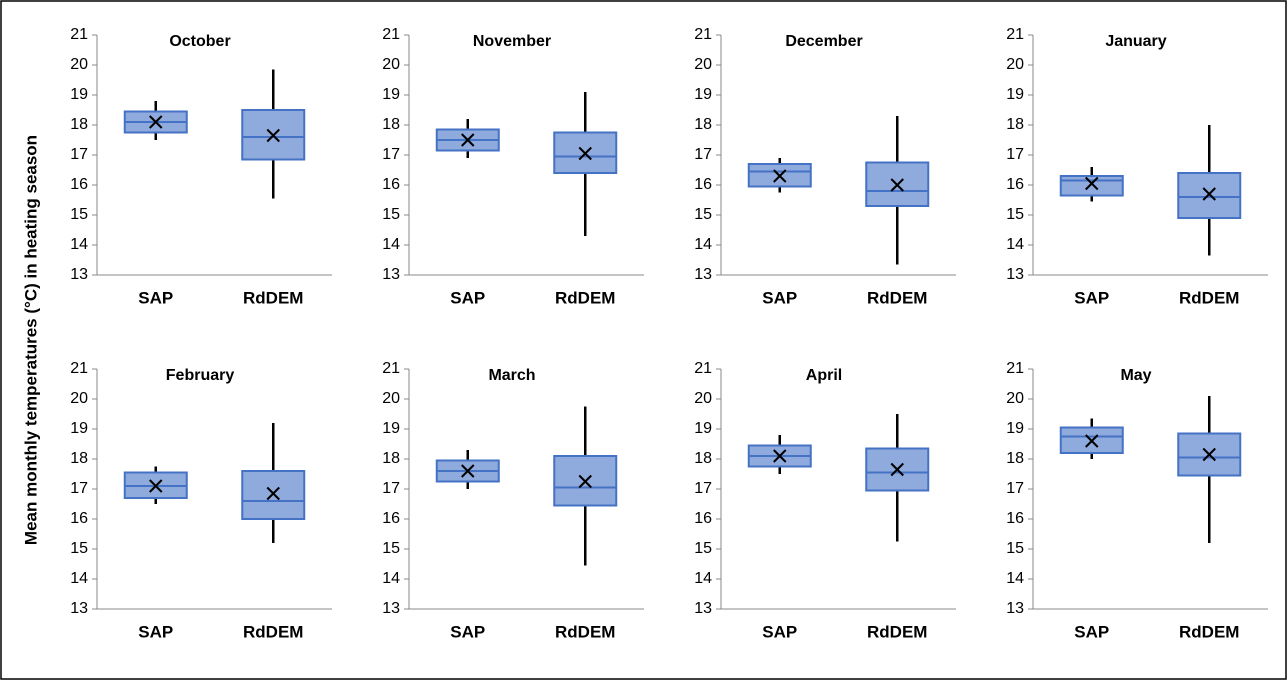  What do you see at coordinates (199, 41) in the screenshot?
I see `chart-title: October` at bounding box center [199, 41].